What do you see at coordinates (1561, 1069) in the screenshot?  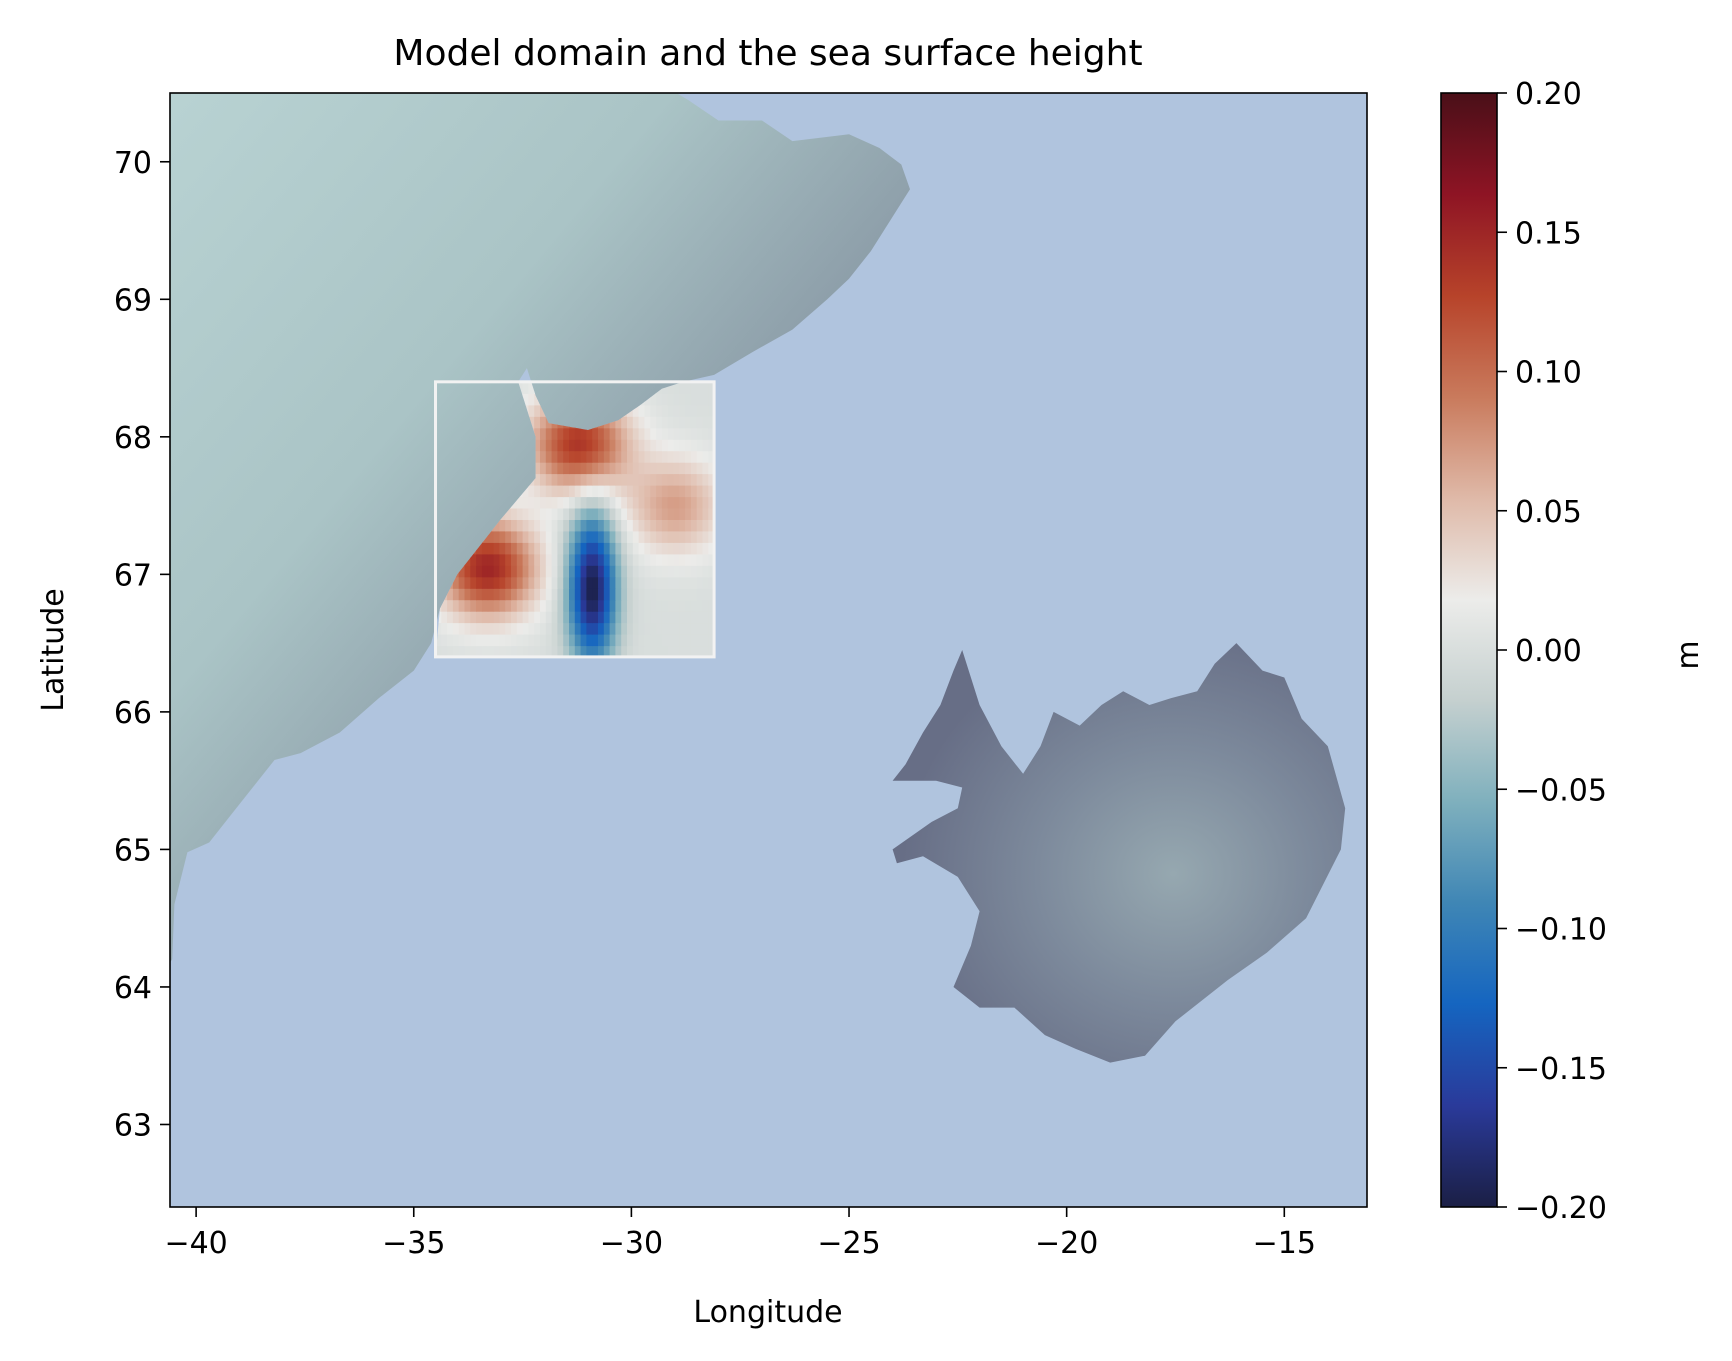 I see `colorbar-tick-label: −0.15` at bounding box center [1561, 1069].